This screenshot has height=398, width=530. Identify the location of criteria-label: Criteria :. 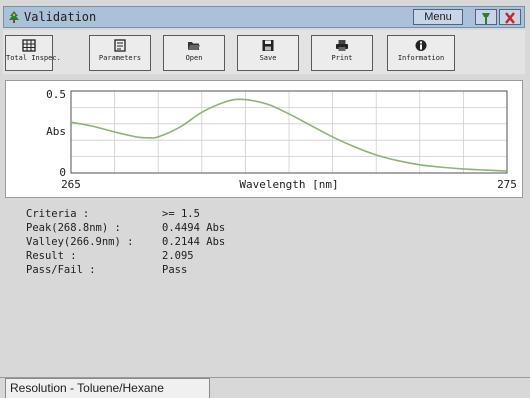
(58, 214).